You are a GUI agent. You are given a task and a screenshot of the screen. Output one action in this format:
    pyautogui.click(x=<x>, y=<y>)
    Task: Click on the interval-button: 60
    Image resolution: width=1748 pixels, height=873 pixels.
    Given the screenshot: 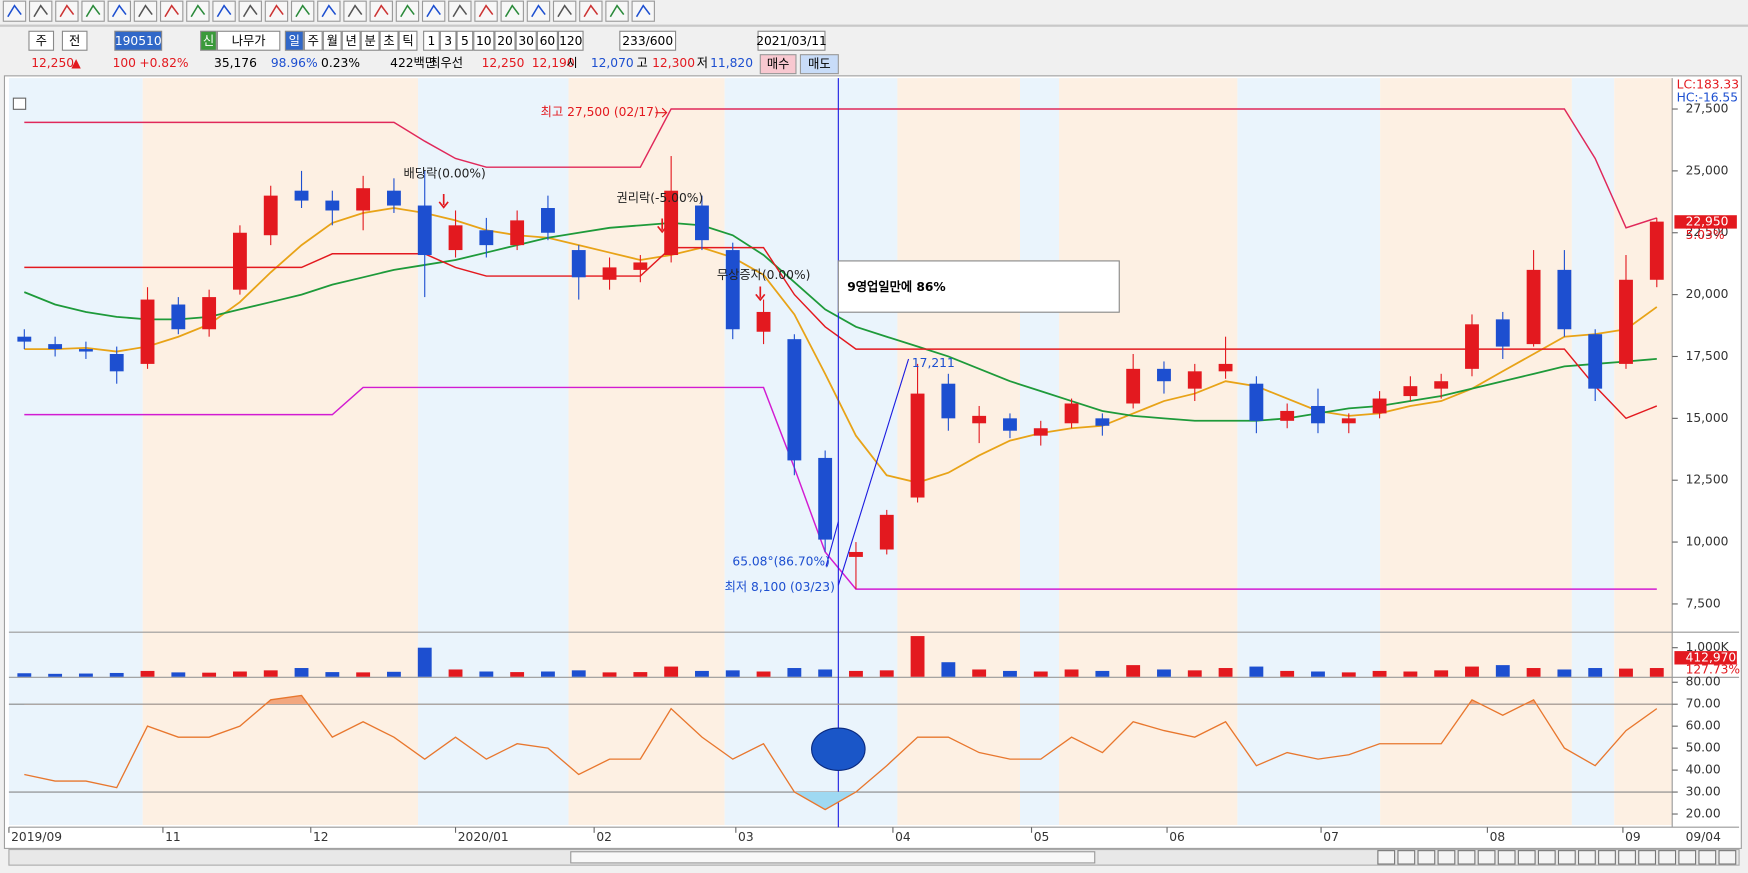 What is the action you would take?
    pyautogui.click(x=548, y=41)
    